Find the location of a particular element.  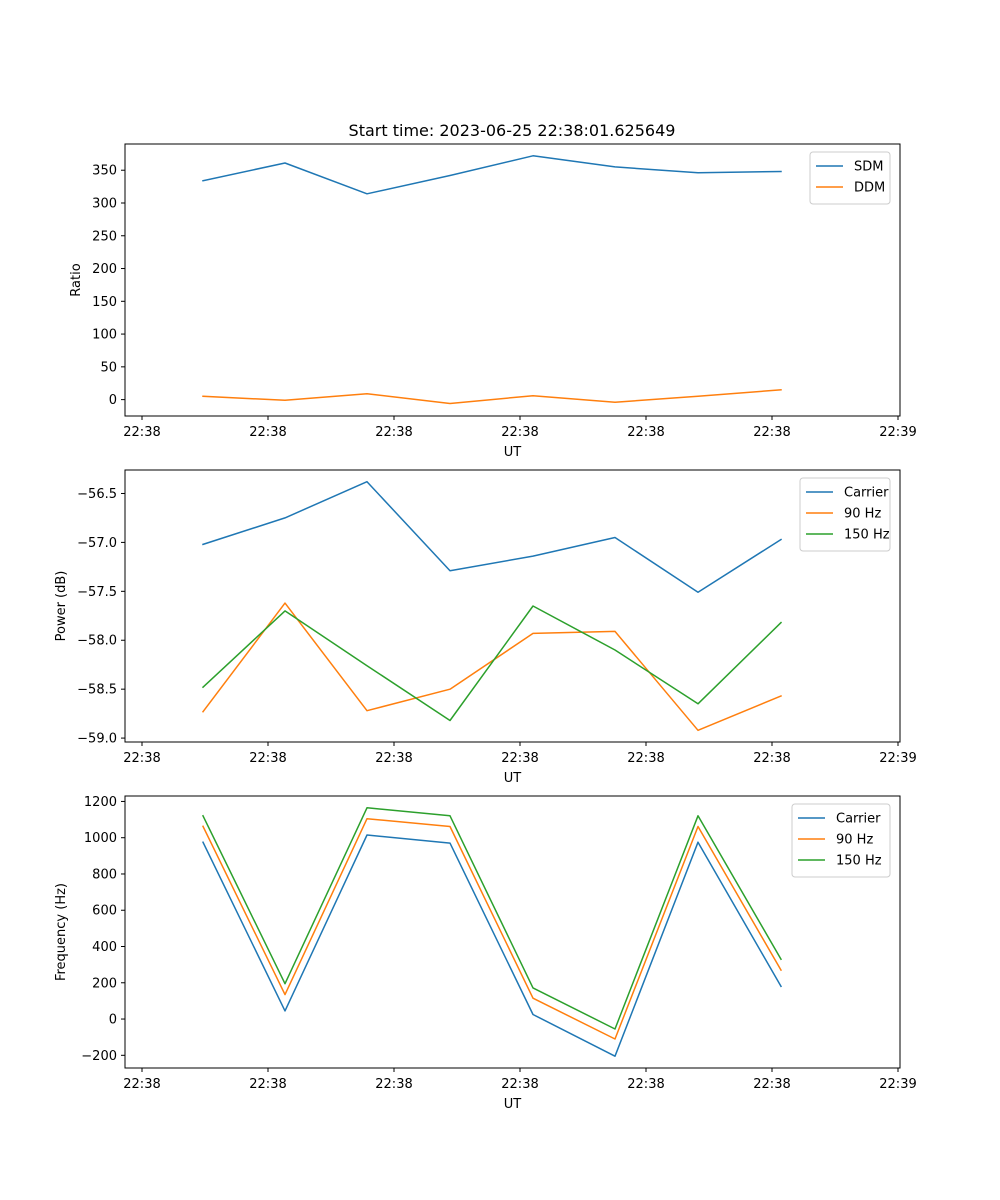

y-tick-label: −57.5 is located at coordinates (97, 592).